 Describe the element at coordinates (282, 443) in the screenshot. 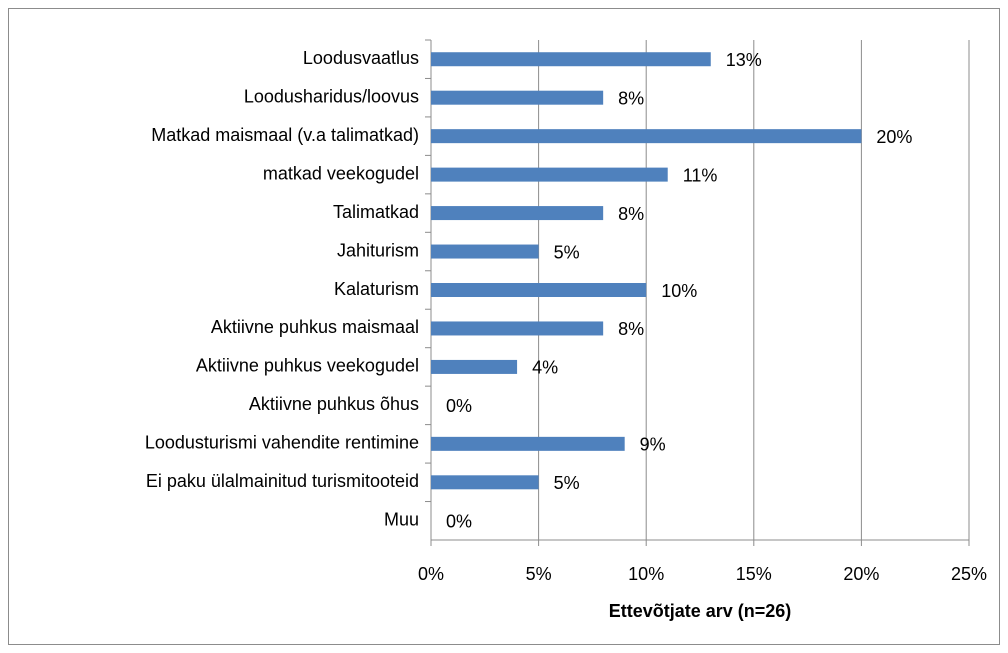

I see `y-tick-label: Loodusturismi vahendite rentimine` at that location.